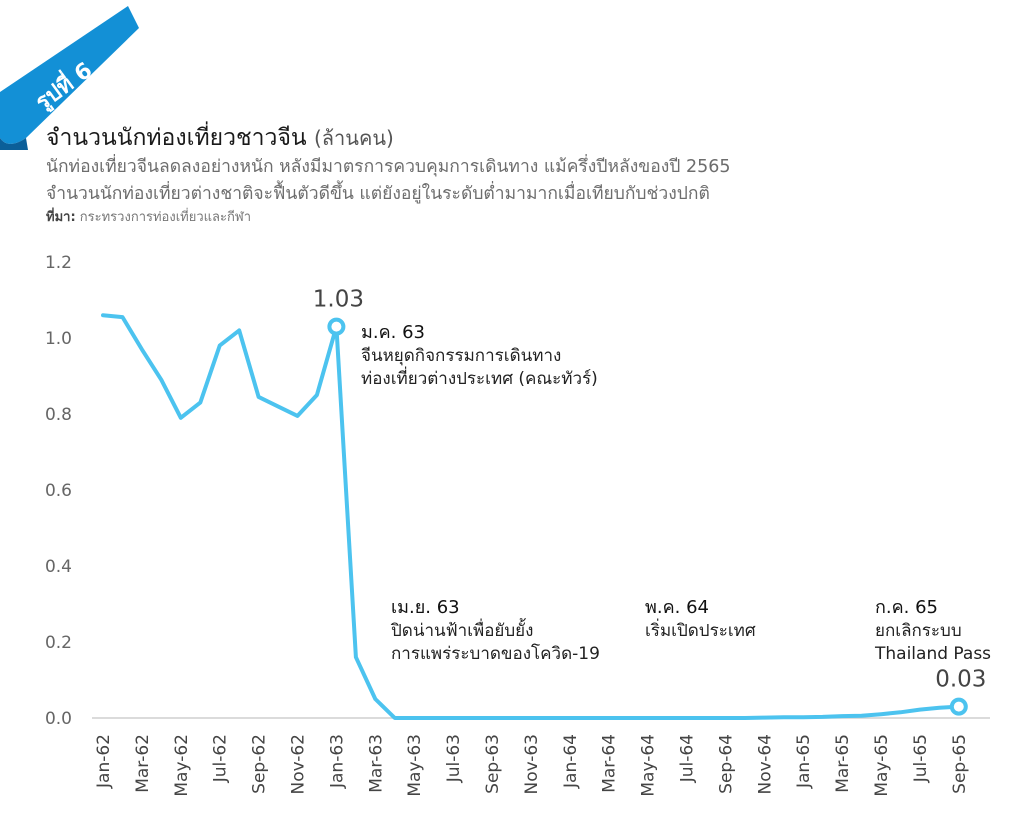  I want to click on y-tick-label: 1.2, so click(58, 263).